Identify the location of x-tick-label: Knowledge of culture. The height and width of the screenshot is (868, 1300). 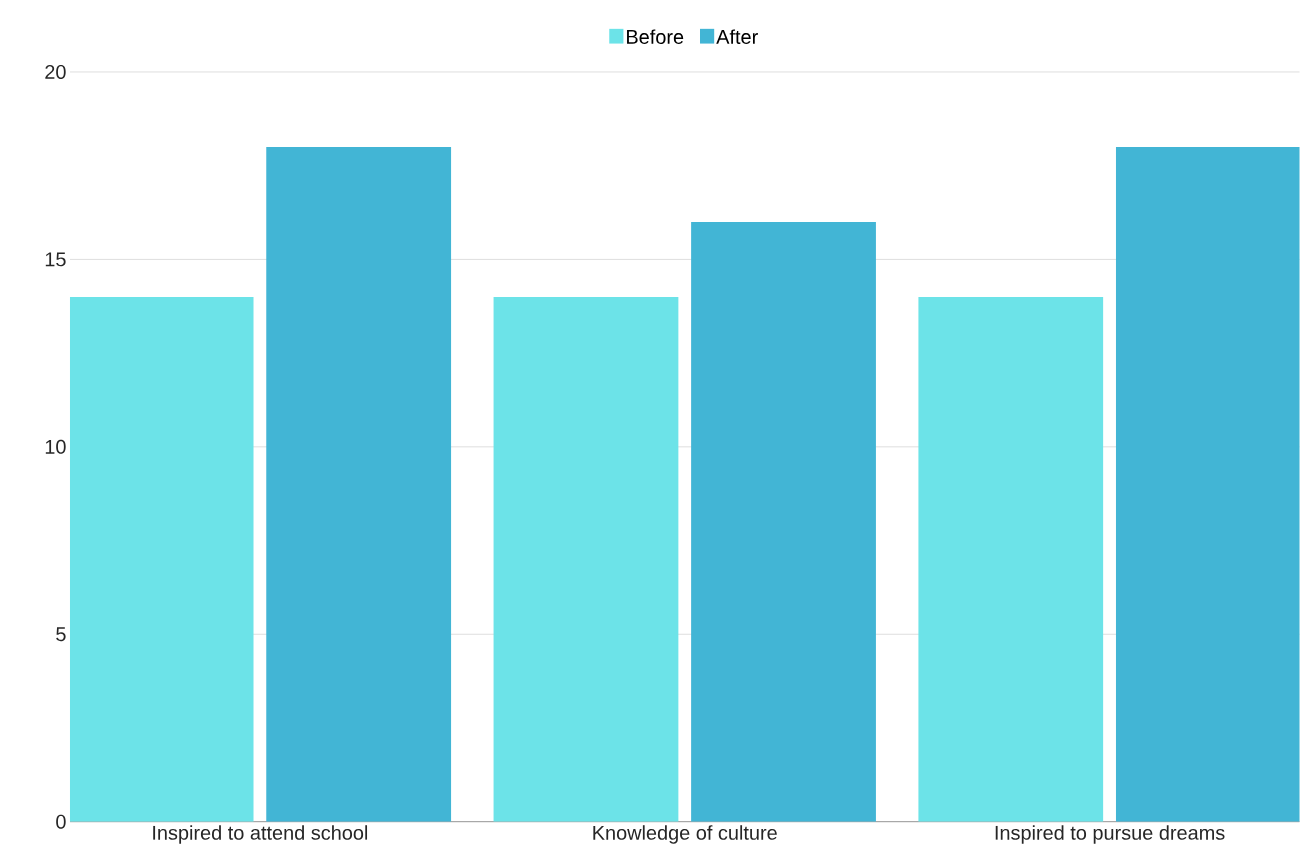
(685, 834).